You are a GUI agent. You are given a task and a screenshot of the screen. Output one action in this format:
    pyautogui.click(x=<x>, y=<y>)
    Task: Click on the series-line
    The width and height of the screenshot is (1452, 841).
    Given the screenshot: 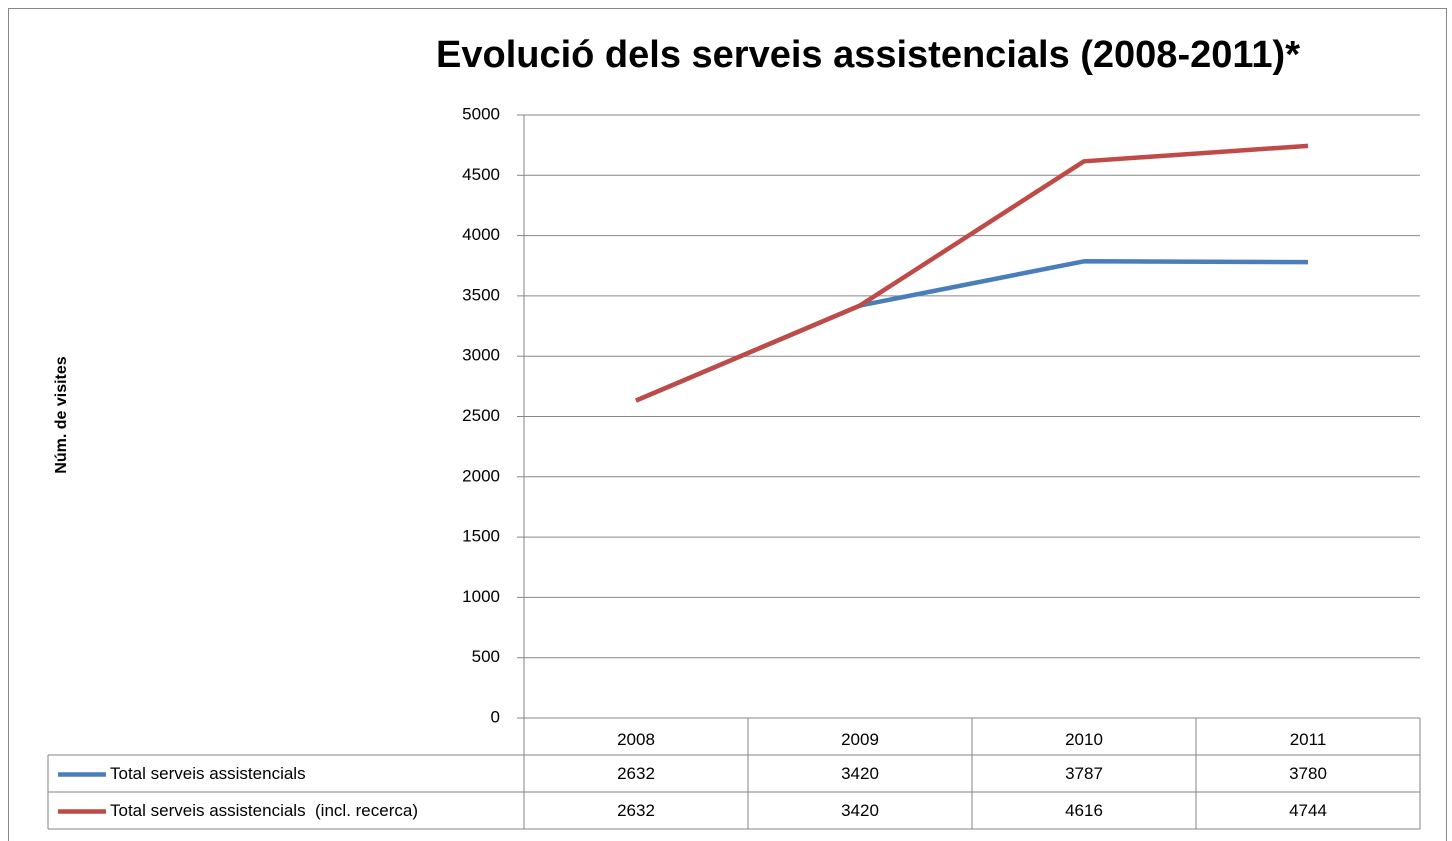 What is the action you would take?
    pyautogui.click(x=972, y=273)
    